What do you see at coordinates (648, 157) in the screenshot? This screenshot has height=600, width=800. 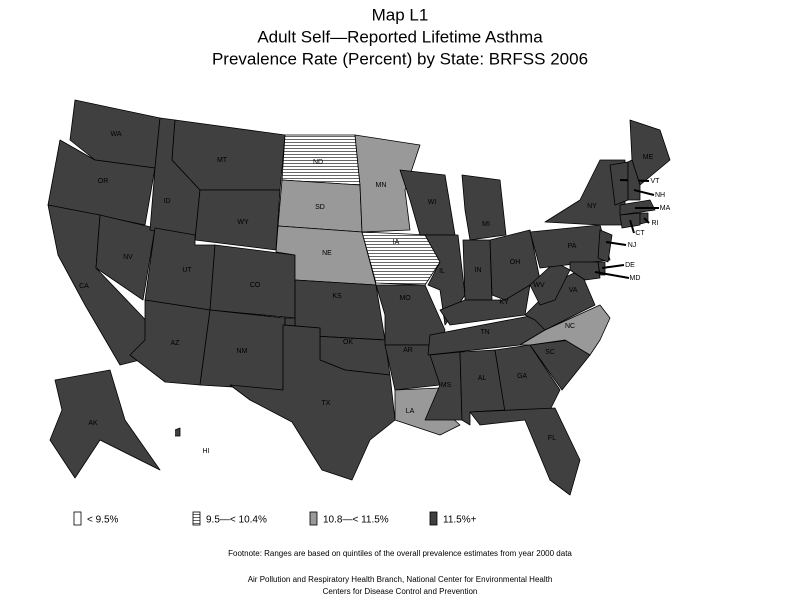 I see `state-label: ME` at bounding box center [648, 157].